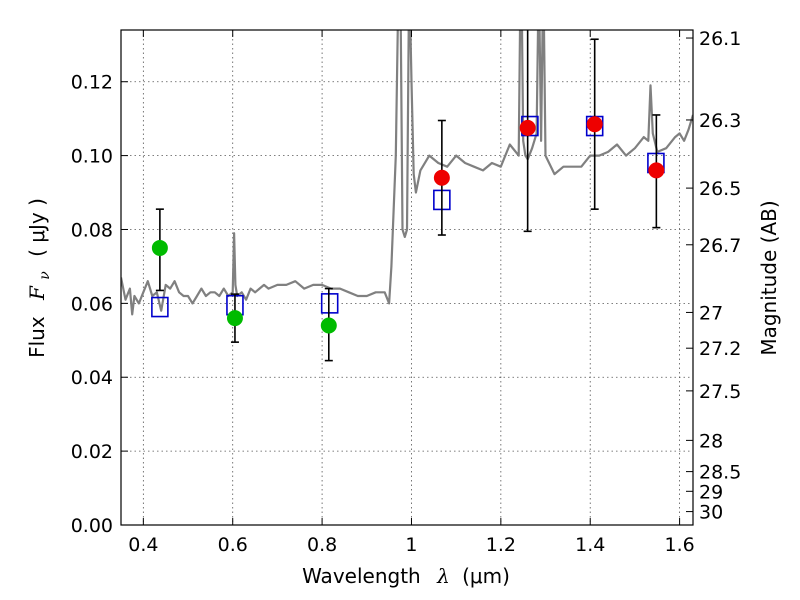  I want to click on y2-tick-label: 28.5, so click(720, 473).